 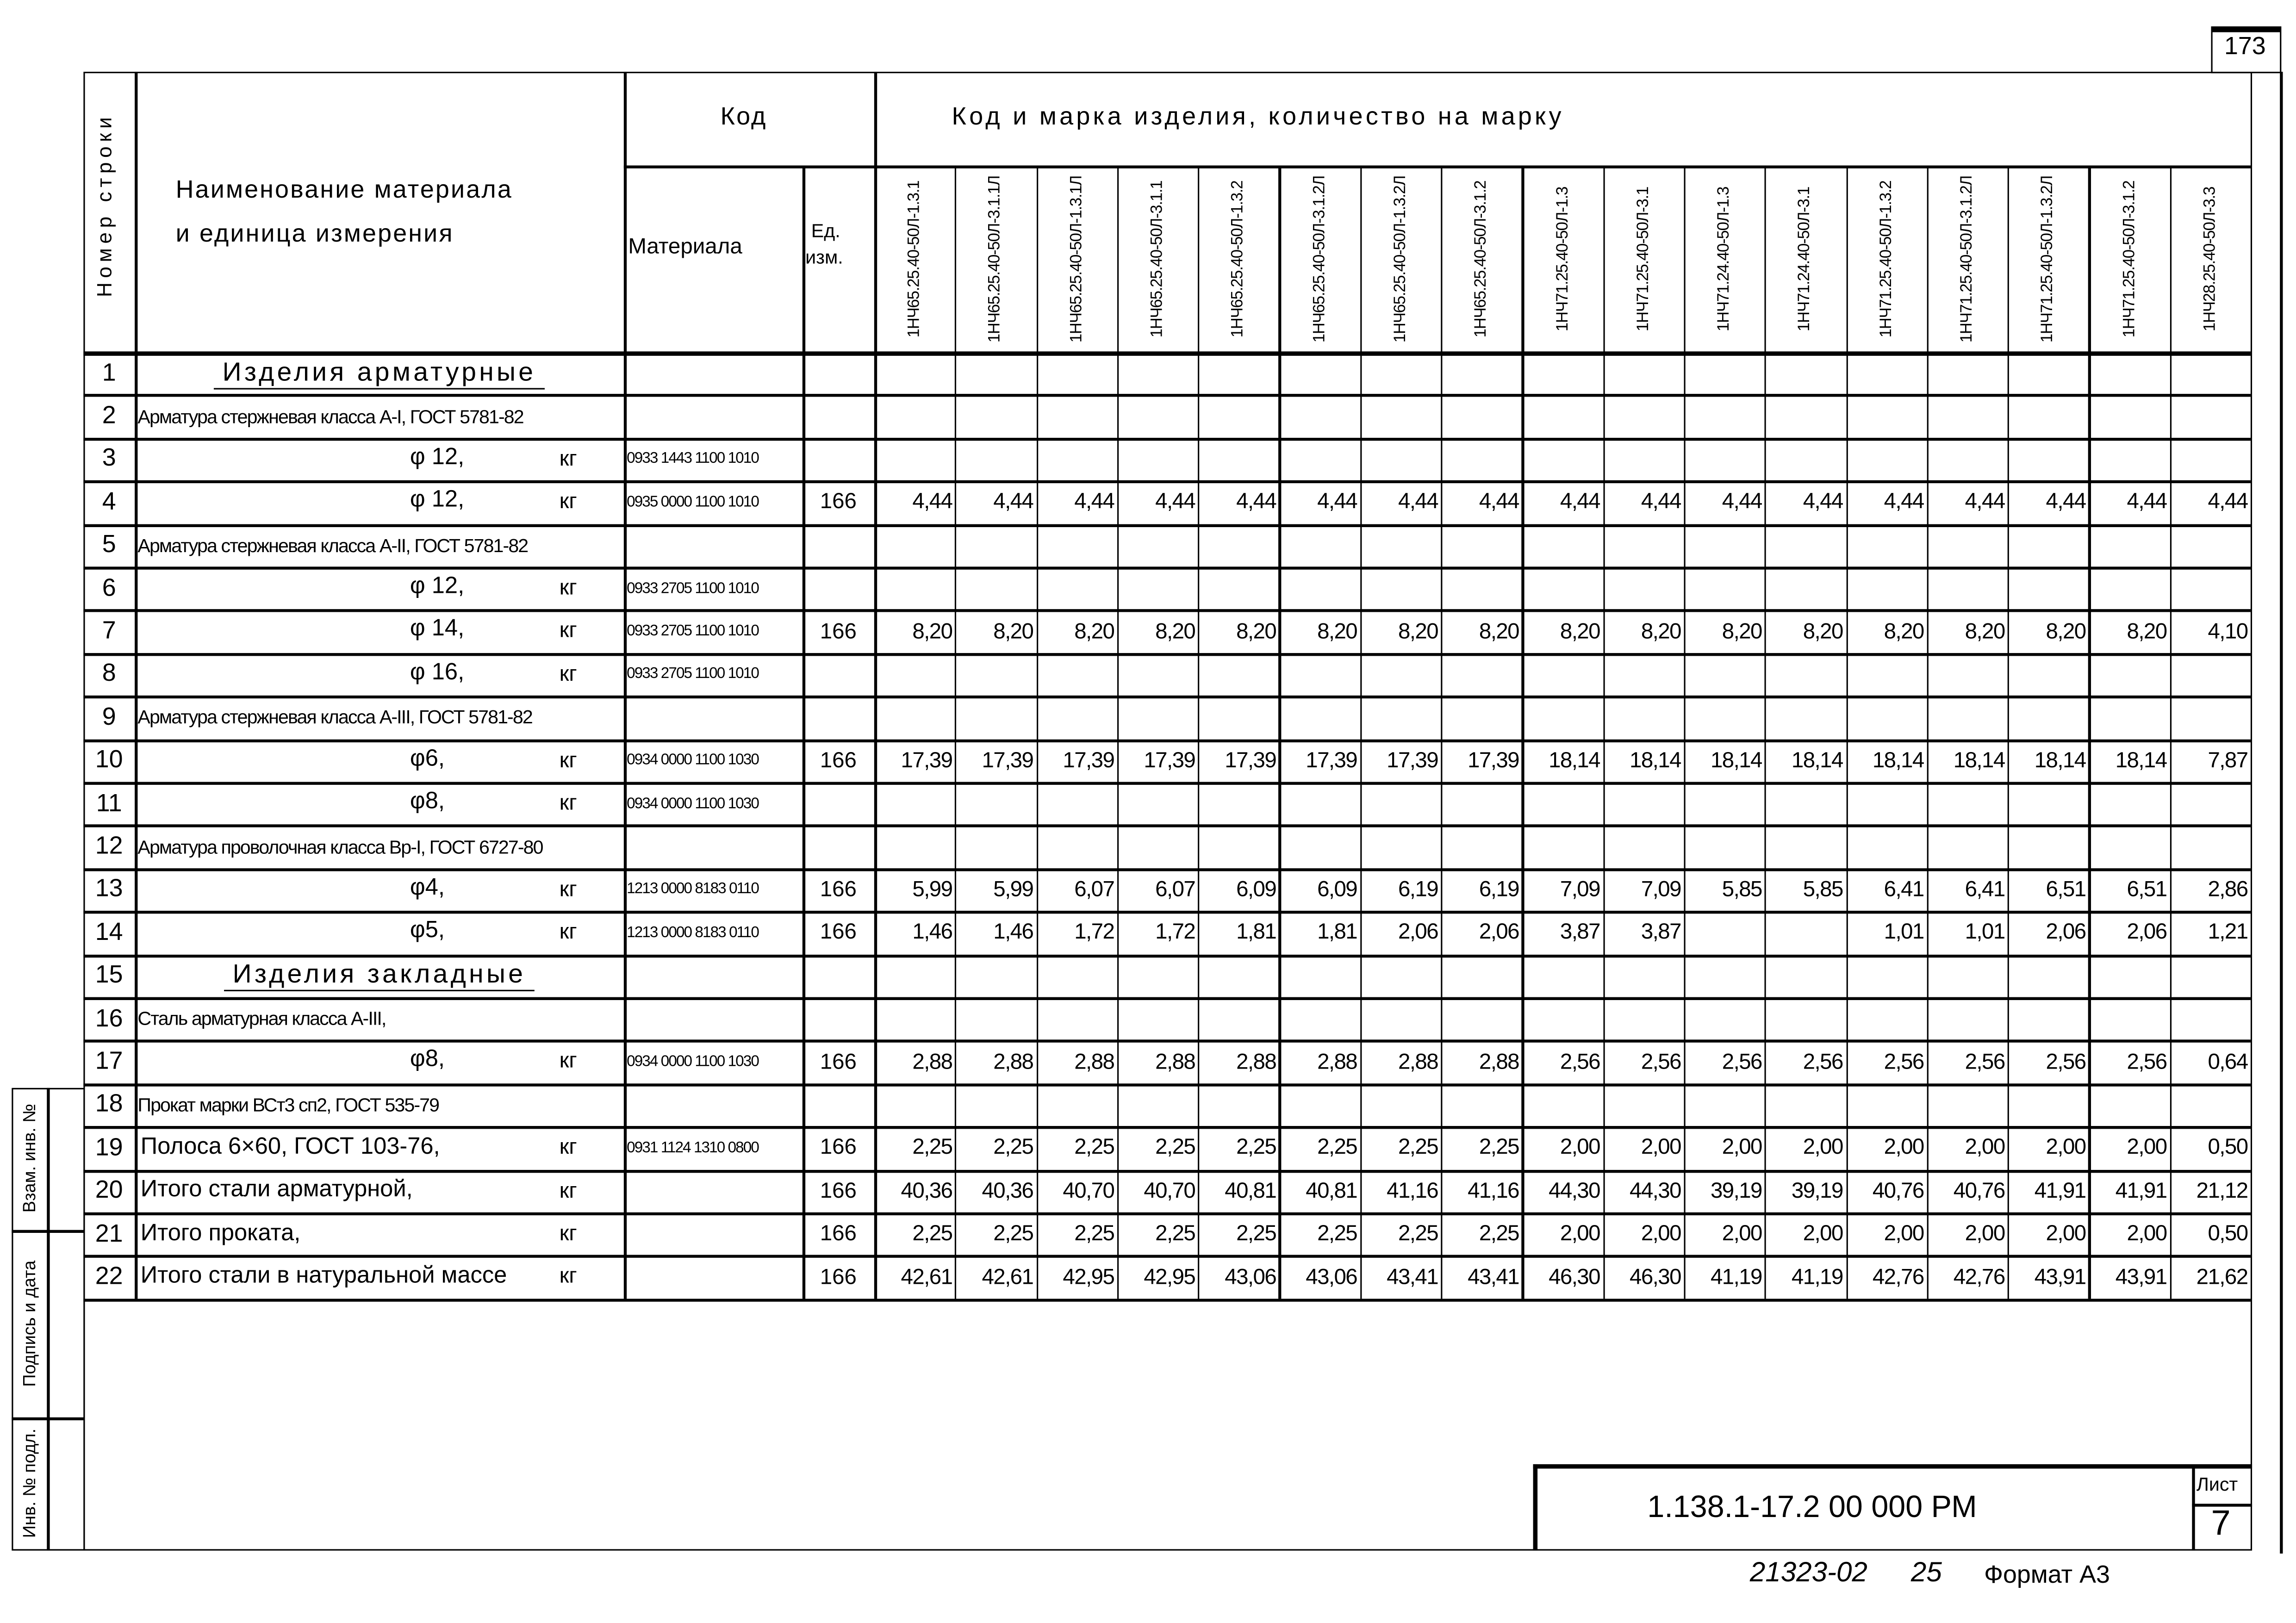 What do you see at coordinates (1580, 932) in the screenshot?
I see `quantity-value: 3,87` at bounding box center [1580, 932].